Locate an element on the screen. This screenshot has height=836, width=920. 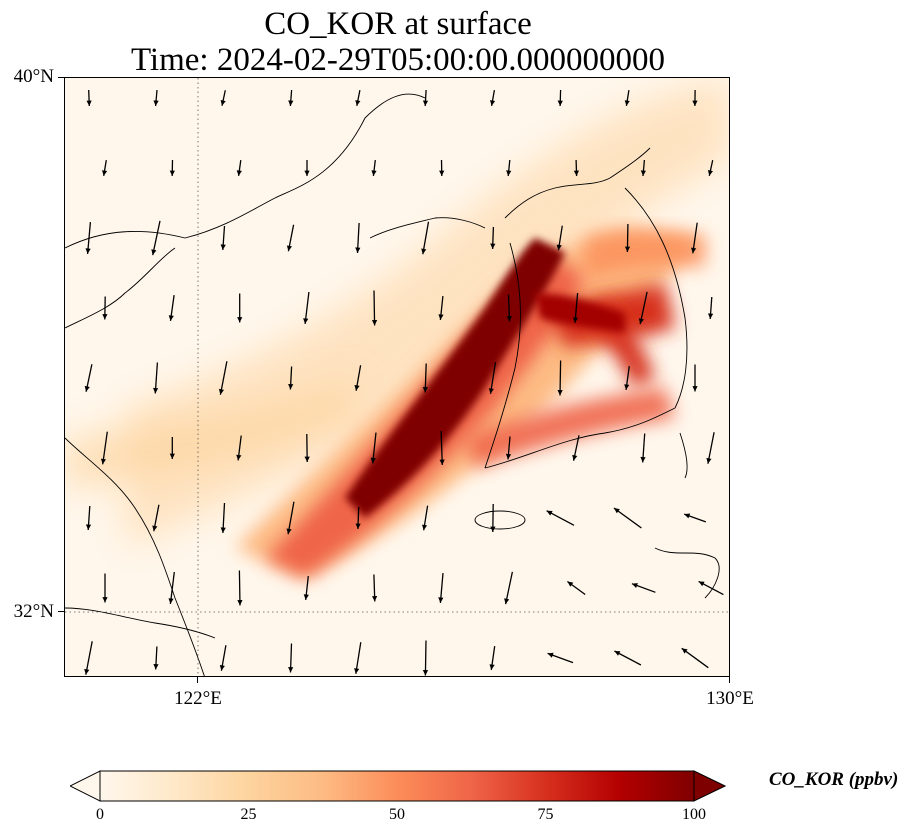
lon-label-130e: 130°E is located at coordinates (730, 698).